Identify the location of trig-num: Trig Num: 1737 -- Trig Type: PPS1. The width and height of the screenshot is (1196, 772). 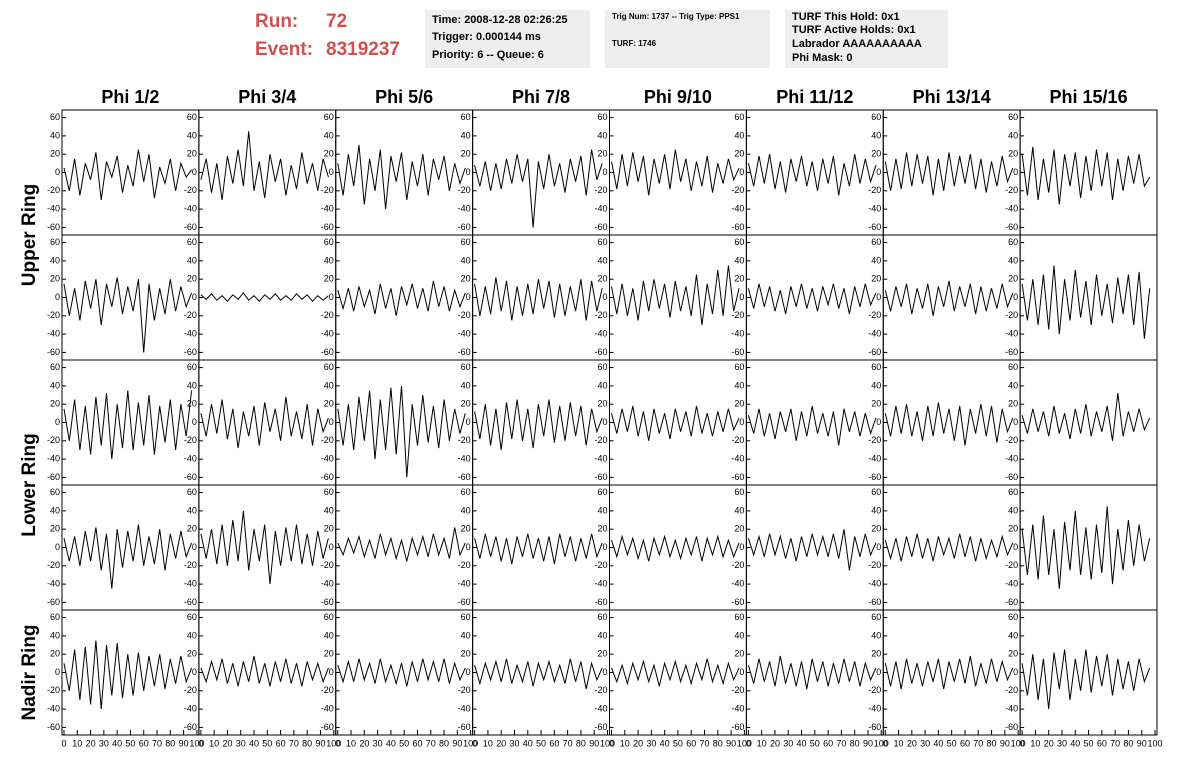
(676, 16).